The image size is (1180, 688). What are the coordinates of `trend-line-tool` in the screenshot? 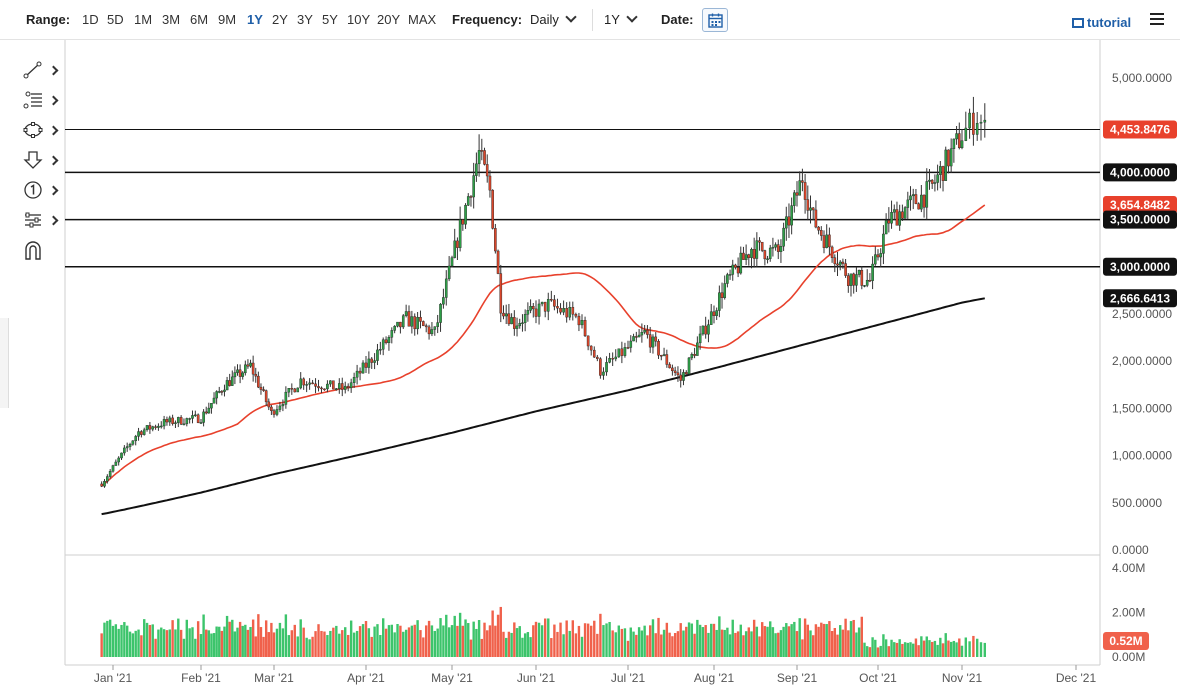 It's located at (42, 71).